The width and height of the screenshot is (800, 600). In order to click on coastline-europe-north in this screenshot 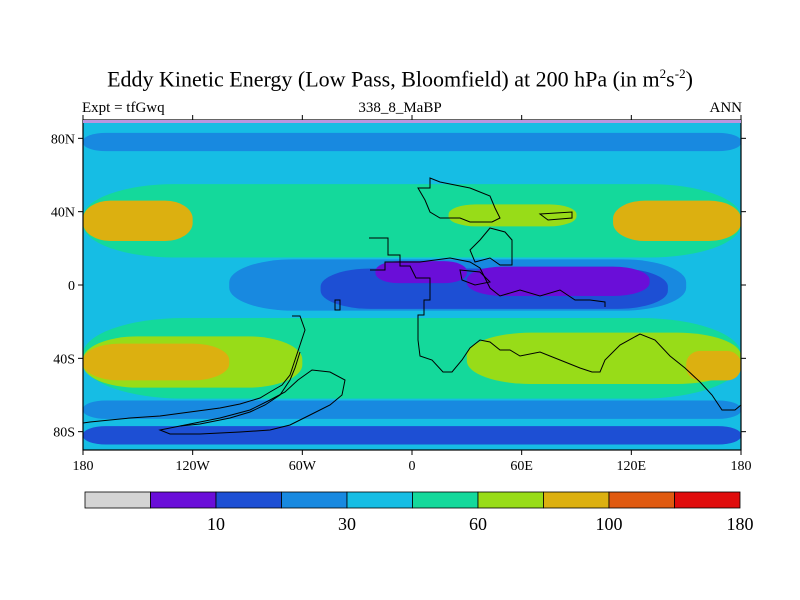, I will do `click(459, 200)`.